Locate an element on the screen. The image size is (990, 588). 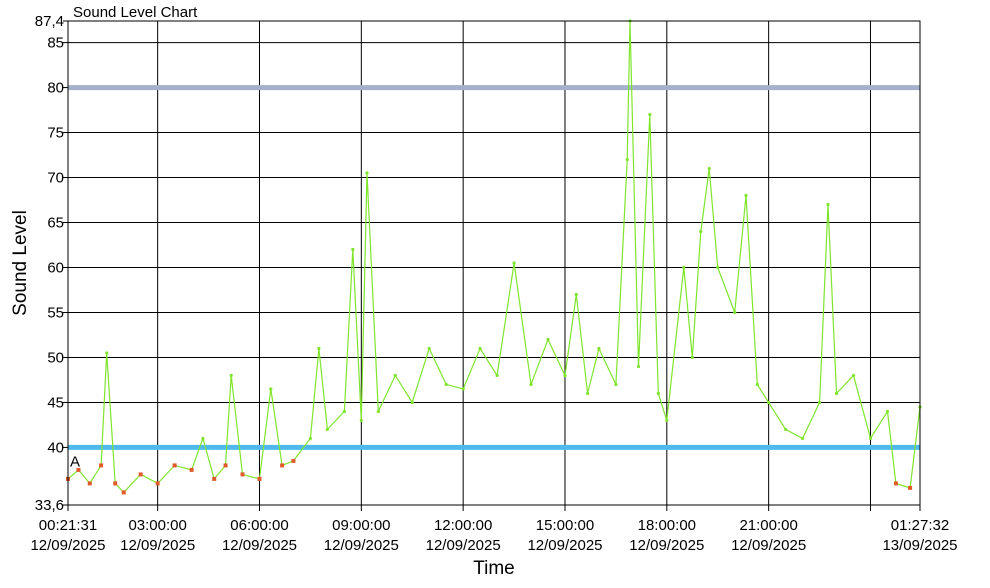
y-tick-label: 85 is located at coordinates (55, 43).